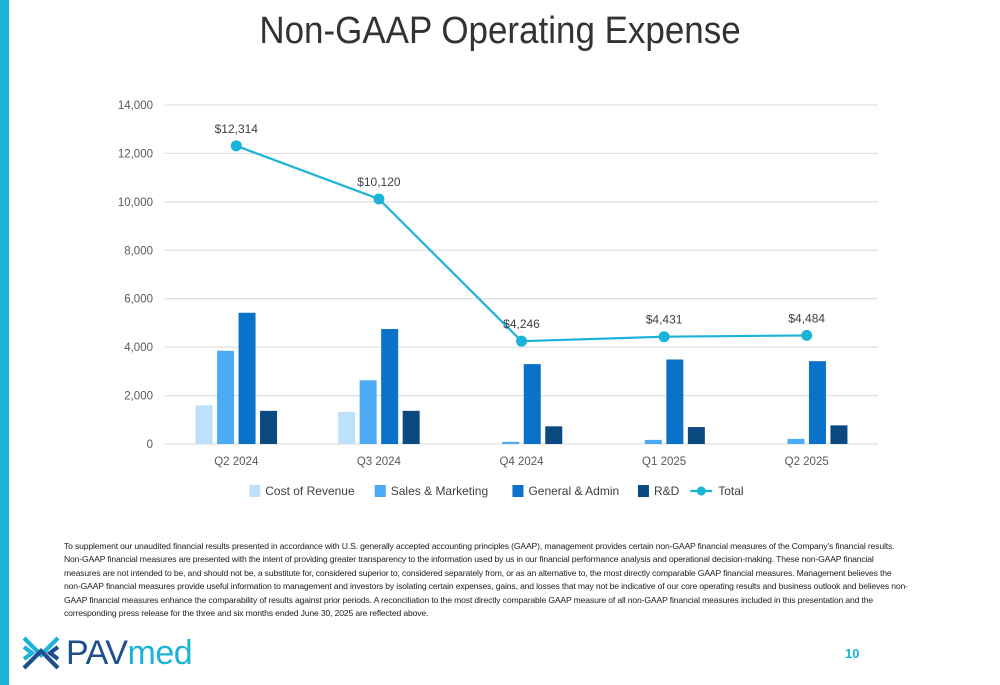  What do you see at coordinates (521, 462) in the screenshot?
I see `x-tick-label: Q4 2024` at bounding box center [521, 462].